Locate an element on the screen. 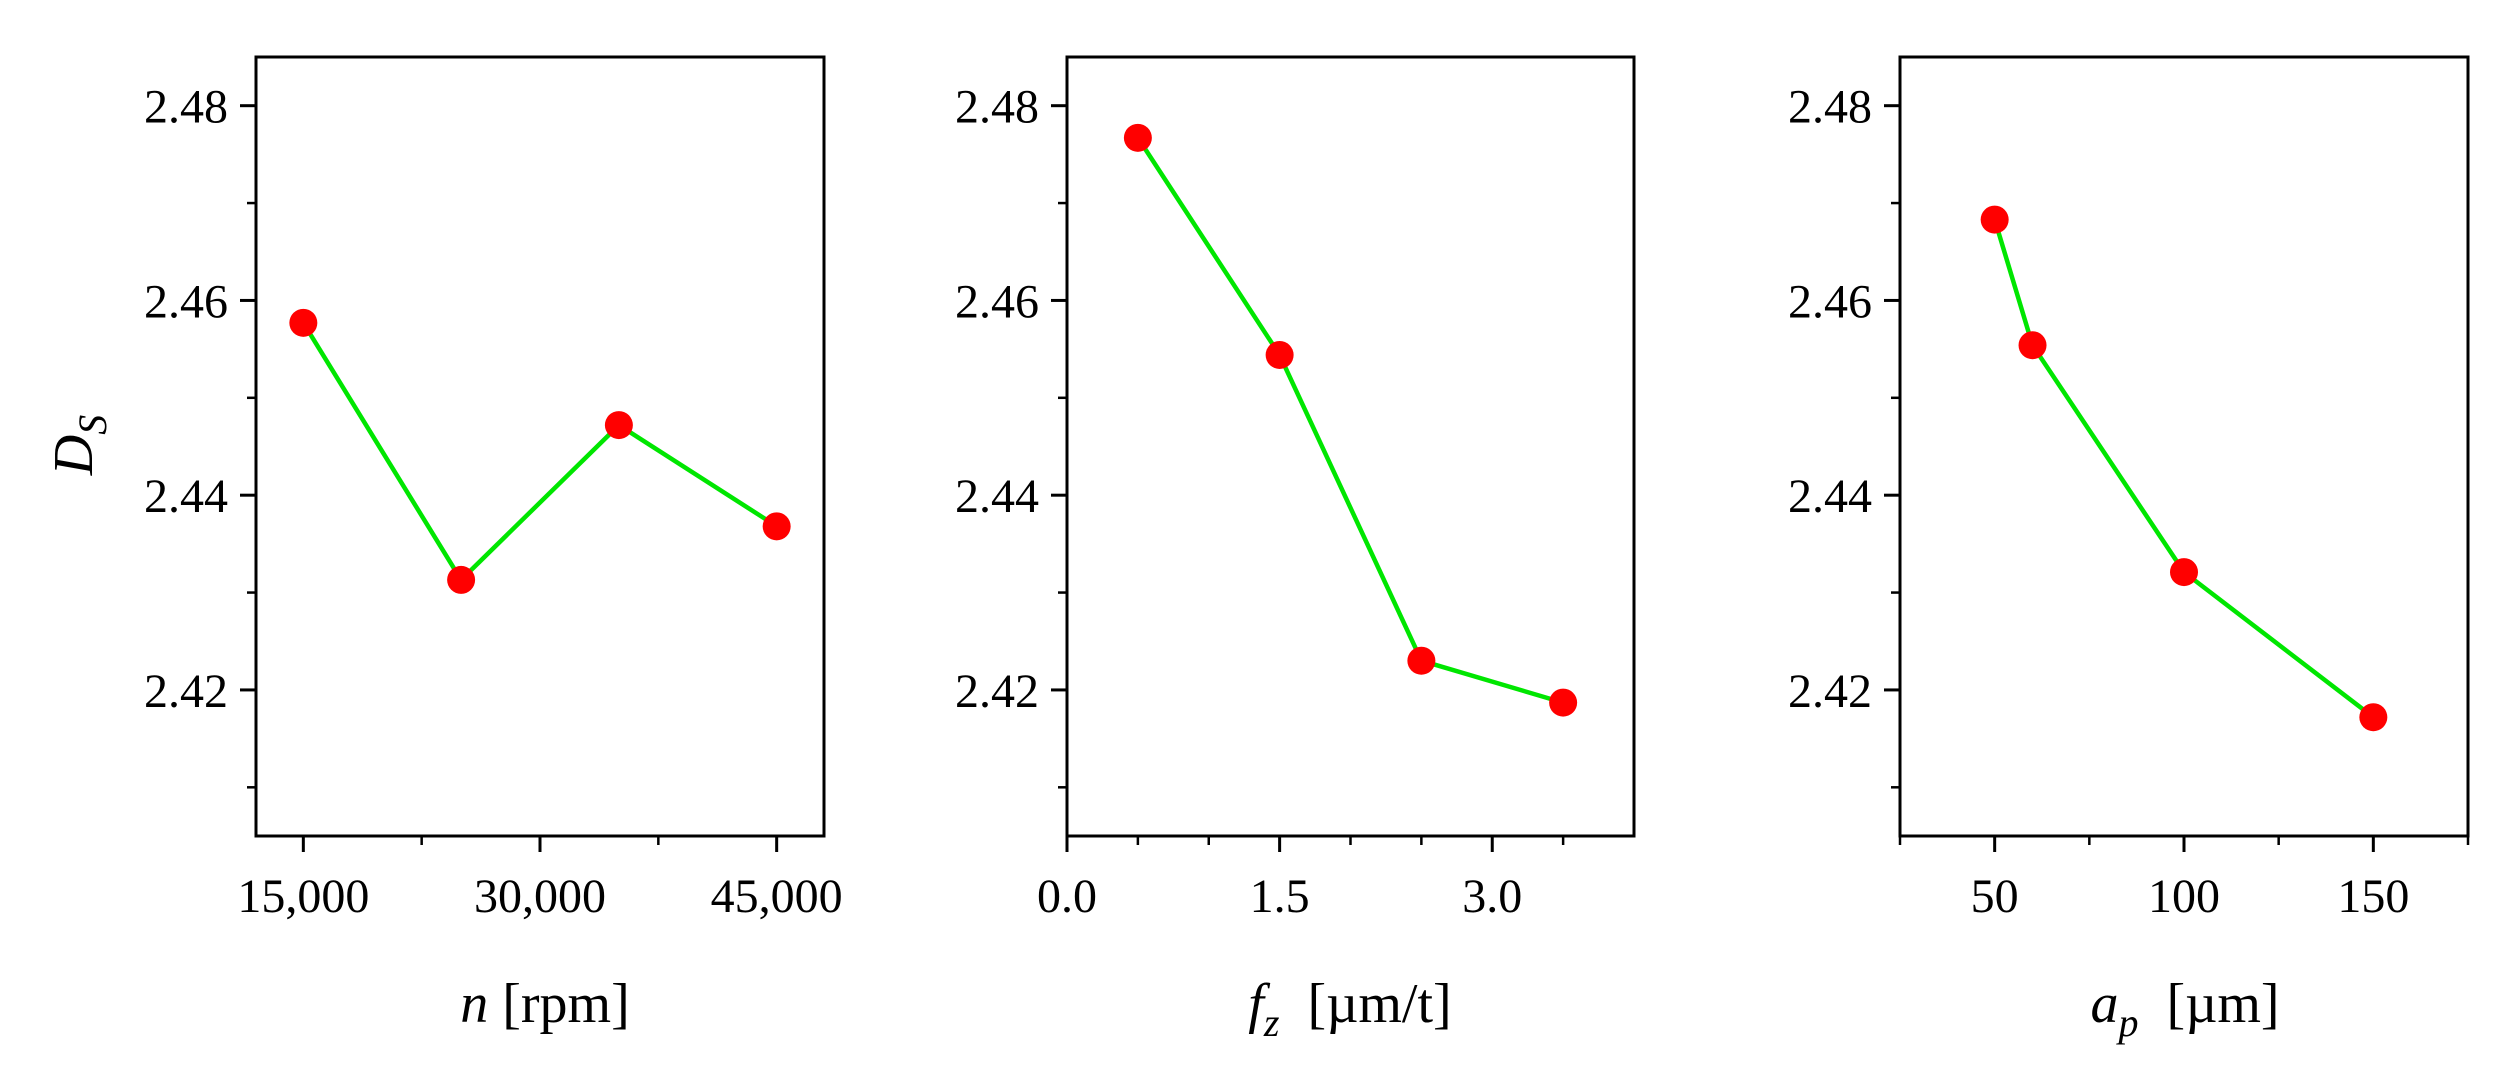  x-tick-label-depth: 100 is located at coordinates (2184, 896).